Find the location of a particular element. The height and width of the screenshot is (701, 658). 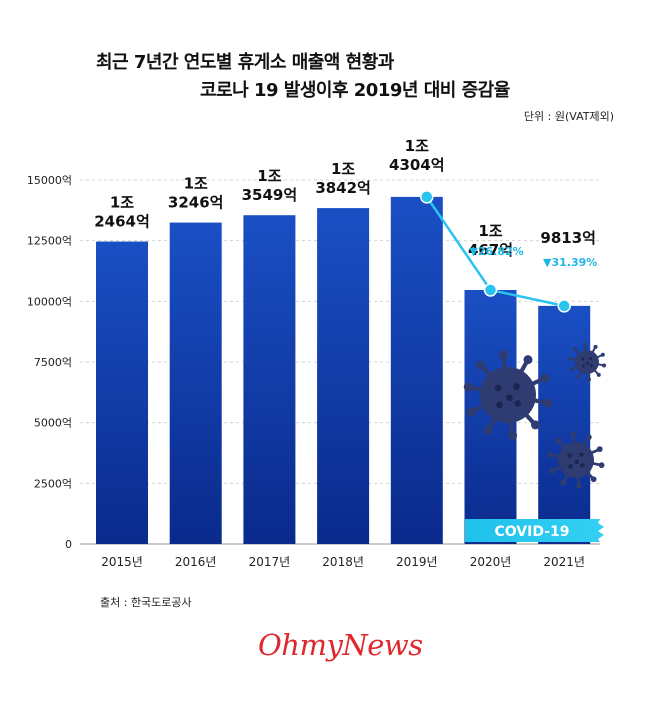

title-line-1: 최근 7년간 연도별 휴게소 매출액 현황과 is located at coordinates (245, 62).